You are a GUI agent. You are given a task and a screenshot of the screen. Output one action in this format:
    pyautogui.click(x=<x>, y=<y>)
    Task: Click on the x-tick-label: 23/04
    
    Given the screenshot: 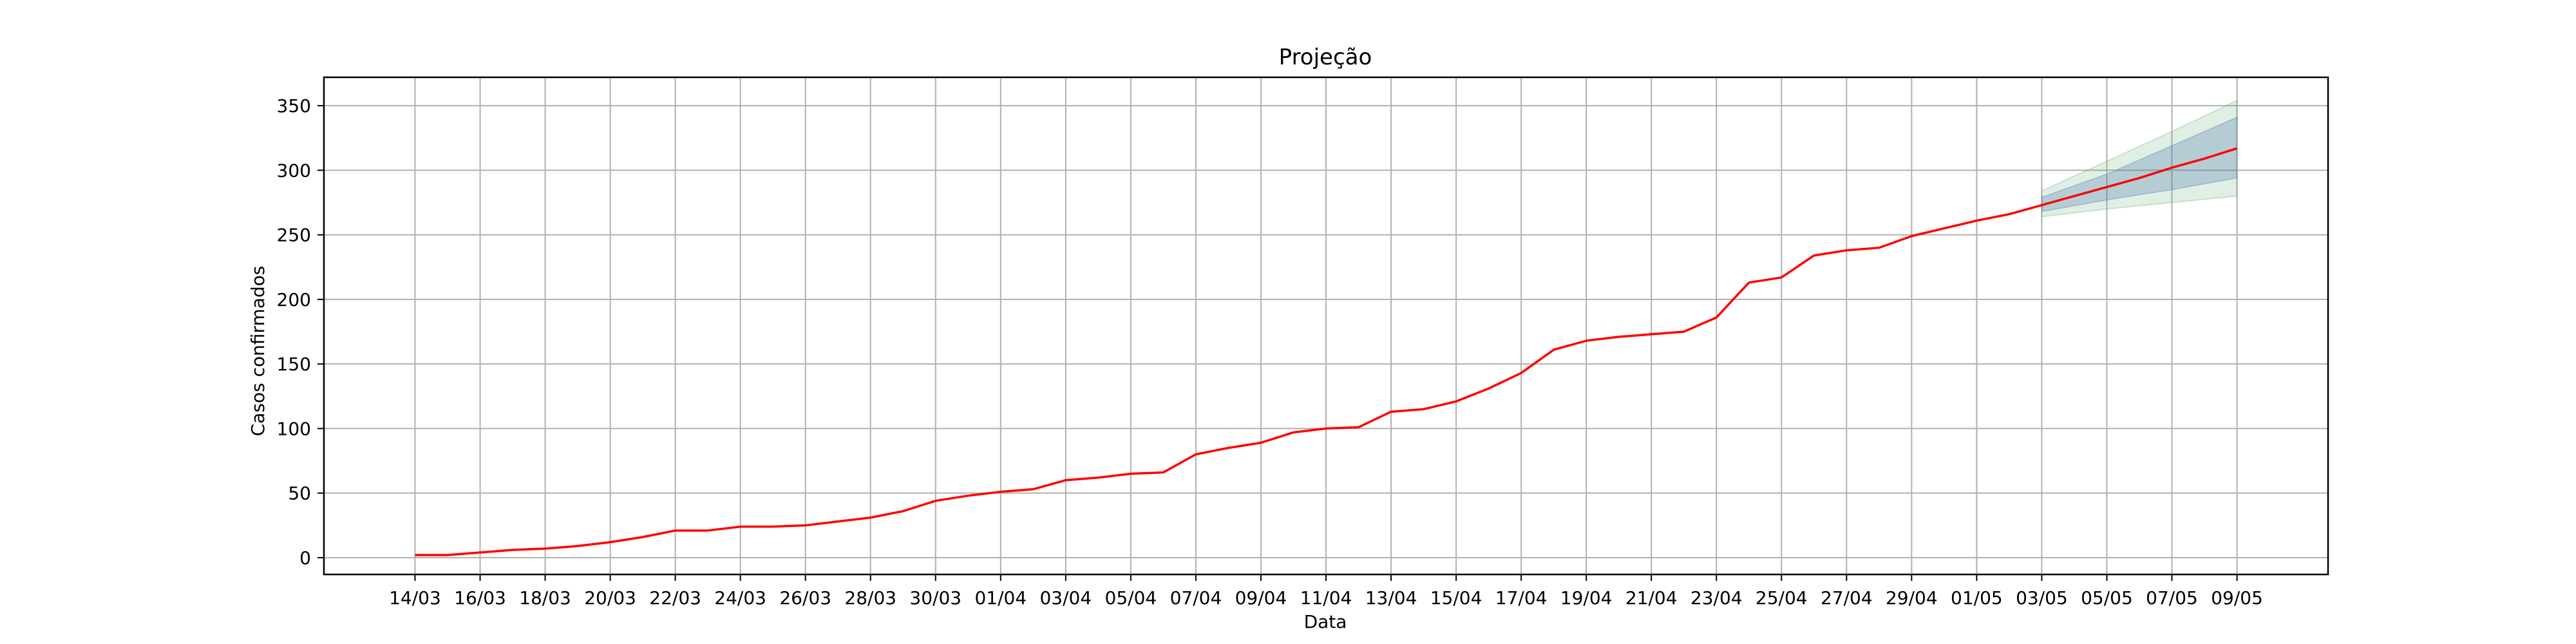 What is the action you would take?
    pyautogui.click(x=1717, y=598)
    